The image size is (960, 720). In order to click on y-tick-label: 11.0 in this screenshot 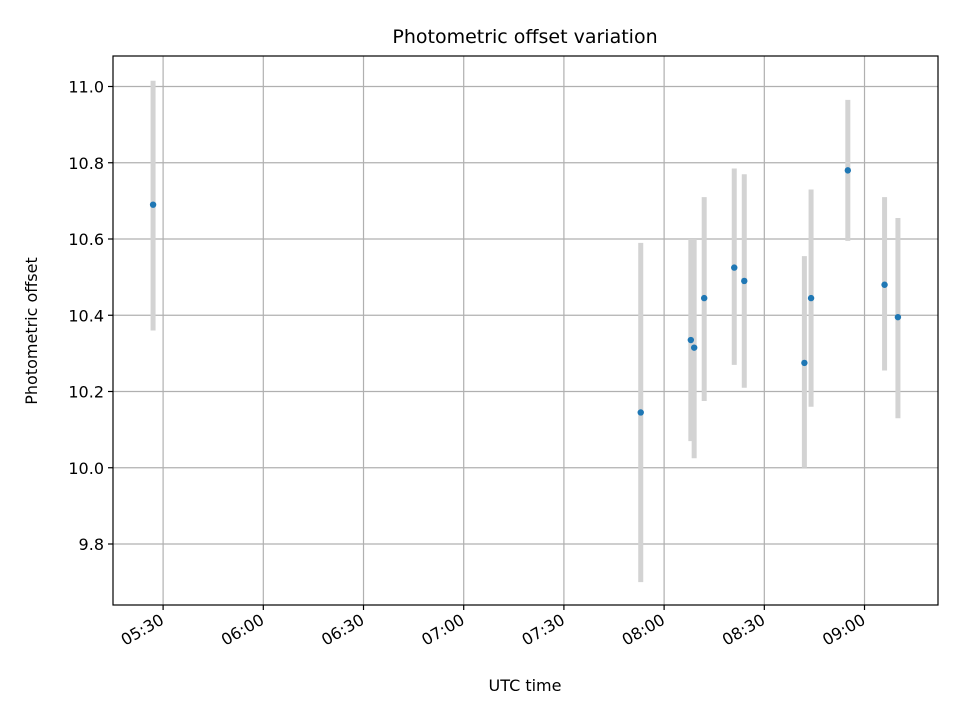, I will do `click(86, 87)`.